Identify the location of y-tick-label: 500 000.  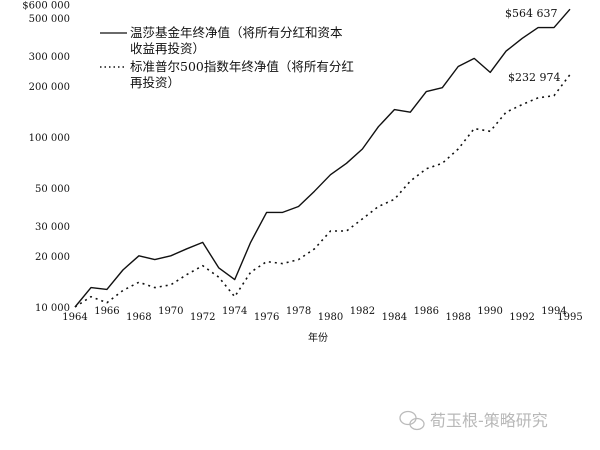
(49, 19).